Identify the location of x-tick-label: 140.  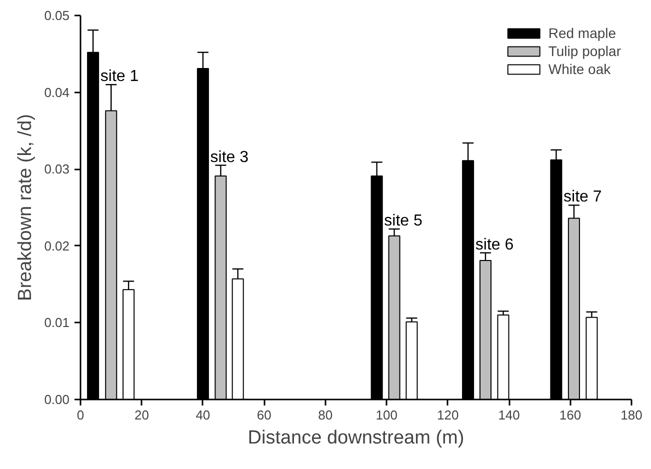
(509, 415).